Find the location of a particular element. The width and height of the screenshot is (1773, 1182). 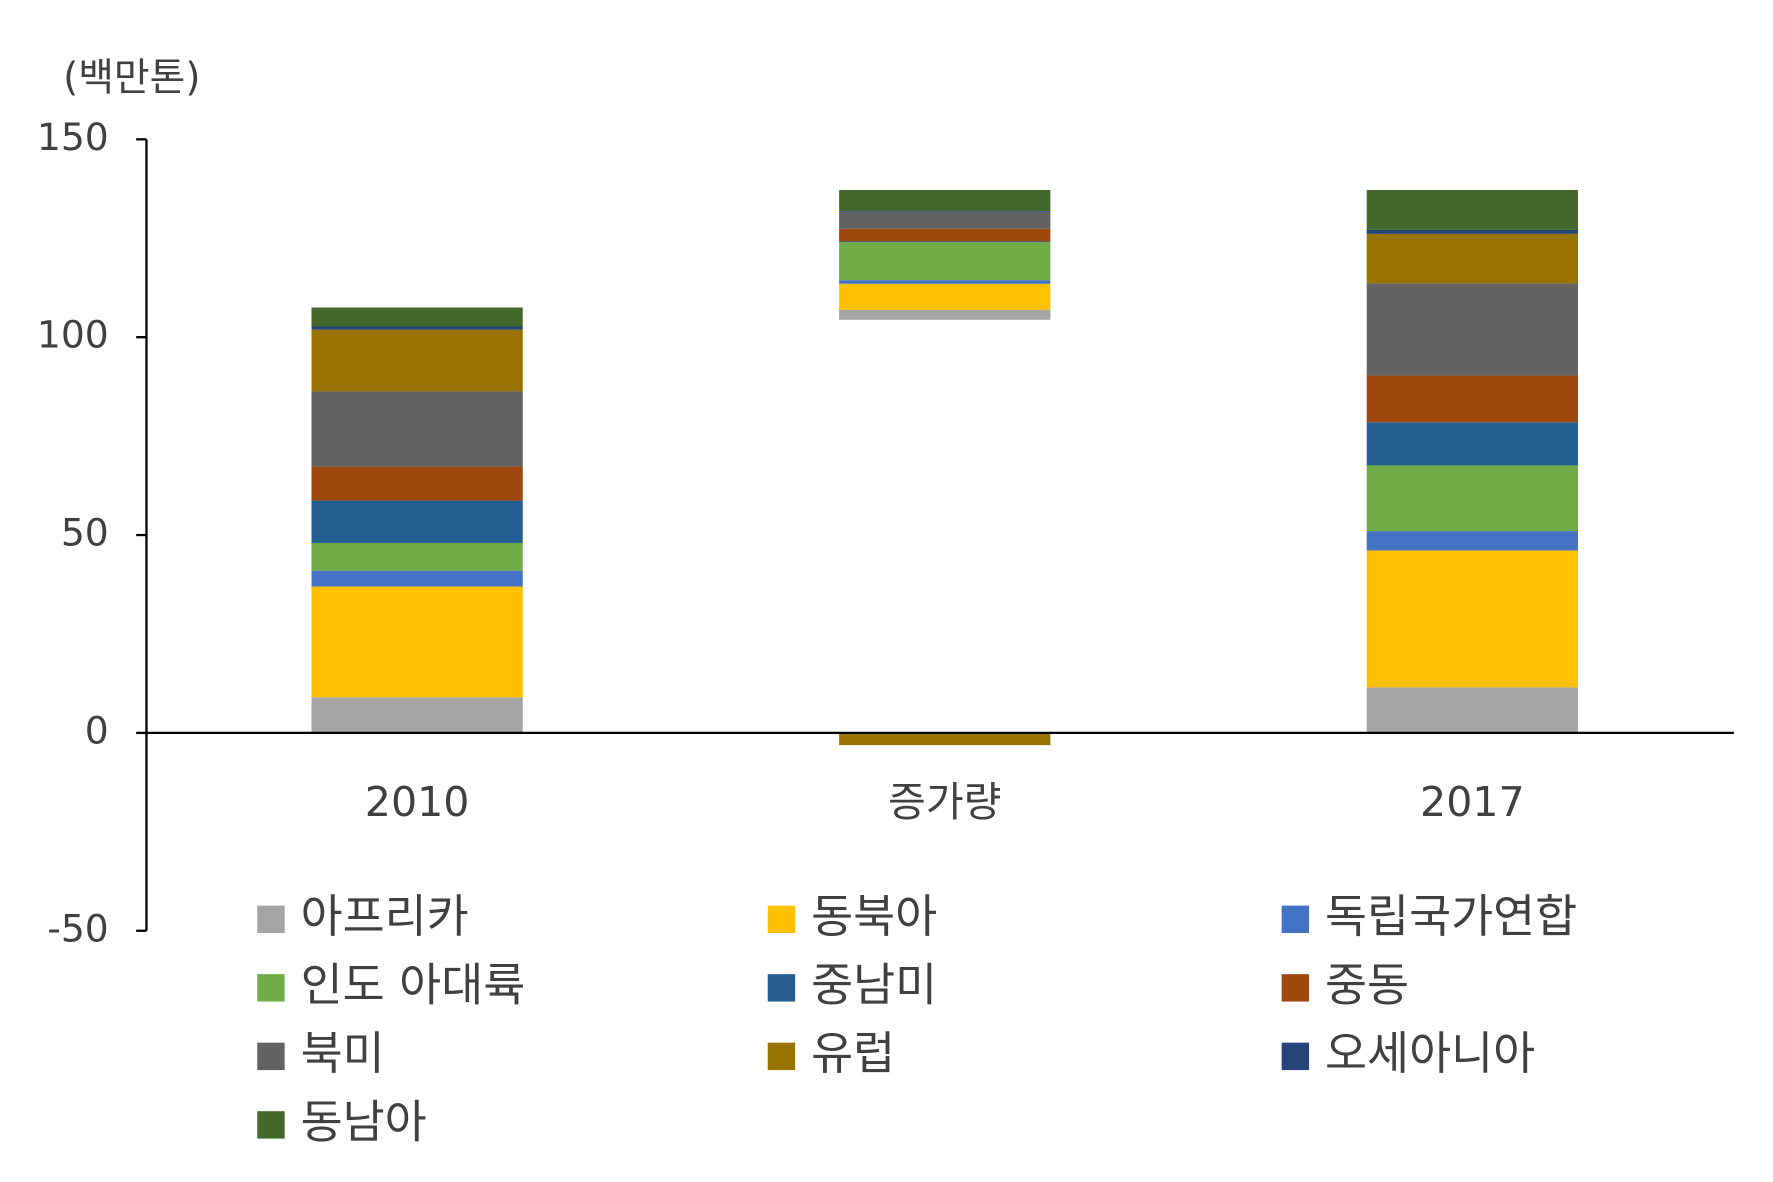

legend-label: 중동 is located at coordinates (1367, 984).